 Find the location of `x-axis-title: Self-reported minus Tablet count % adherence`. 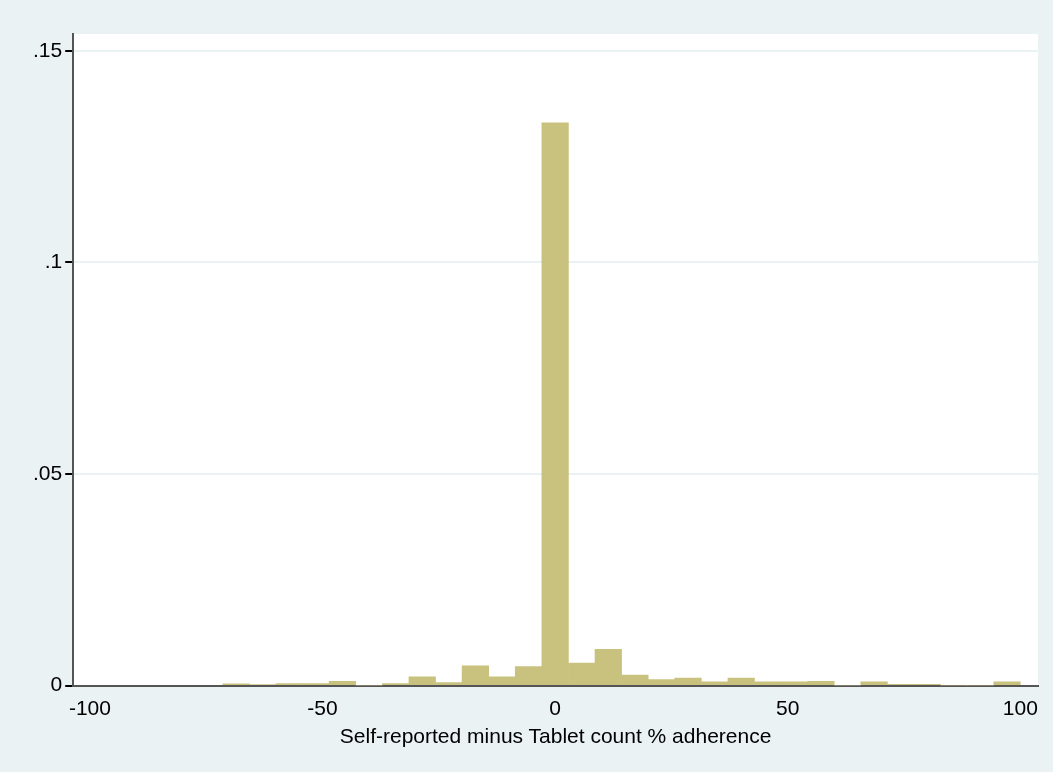

x-axis-title: Self-reported minus Tablet count % adherence is located at coordinates (555, 736).